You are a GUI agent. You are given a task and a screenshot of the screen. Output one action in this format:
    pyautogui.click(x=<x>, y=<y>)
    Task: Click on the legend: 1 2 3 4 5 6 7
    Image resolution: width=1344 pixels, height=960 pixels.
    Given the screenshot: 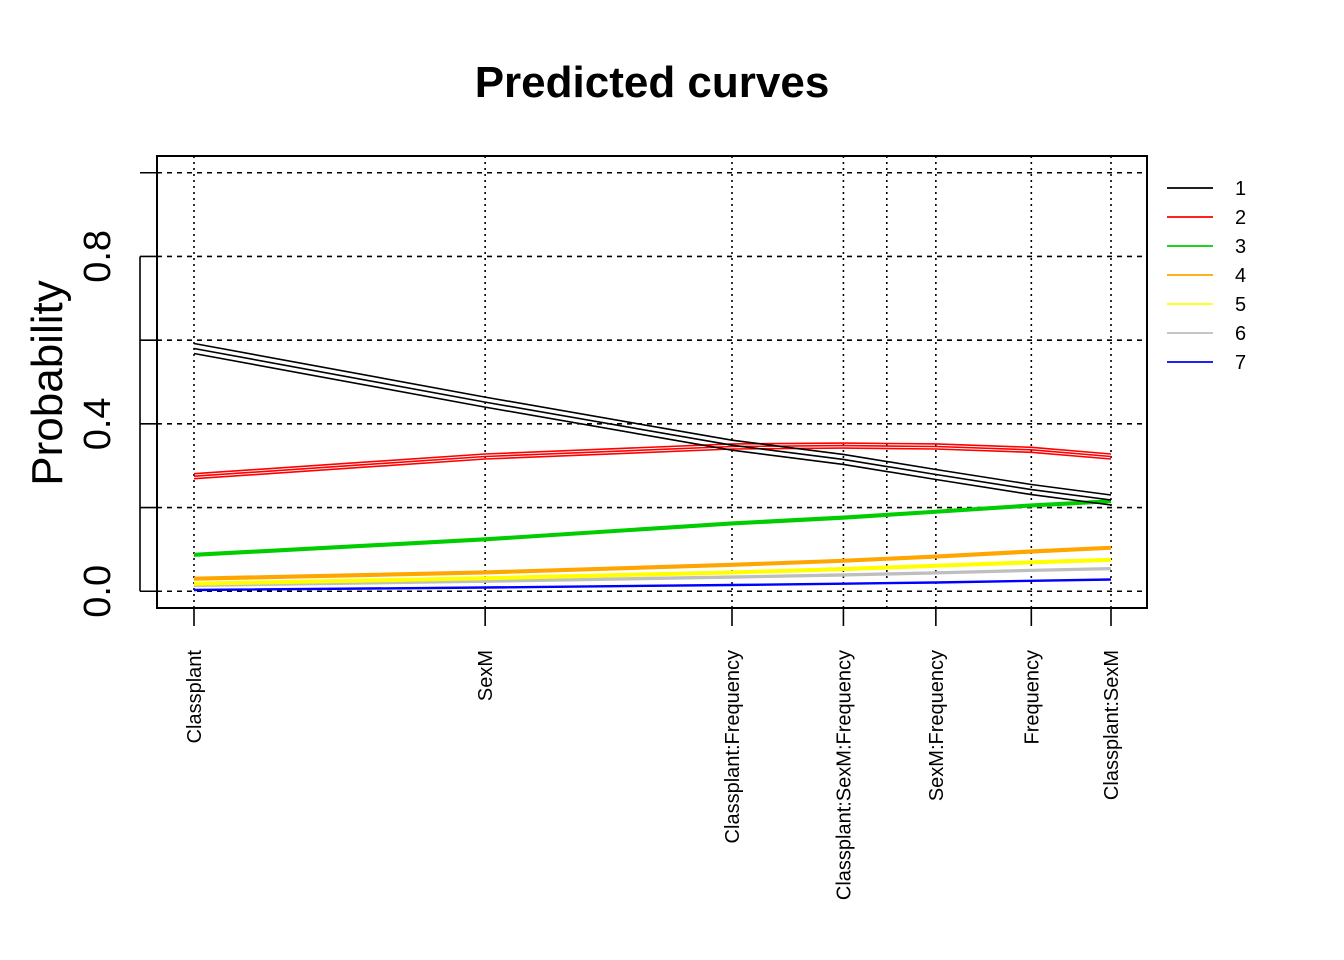 What is the action you would take?
    pyautogui.click(x=1206, y=276)
    